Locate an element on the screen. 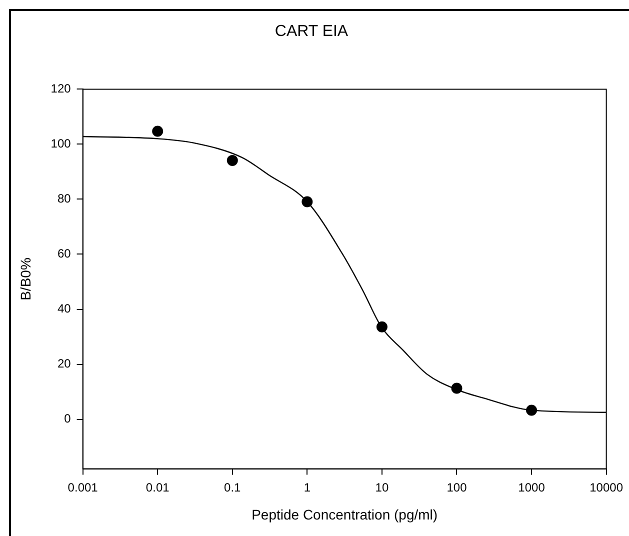 This screenshot has height=536, width=629. chart-title: CART EIA is located at coordinates (311, 31).